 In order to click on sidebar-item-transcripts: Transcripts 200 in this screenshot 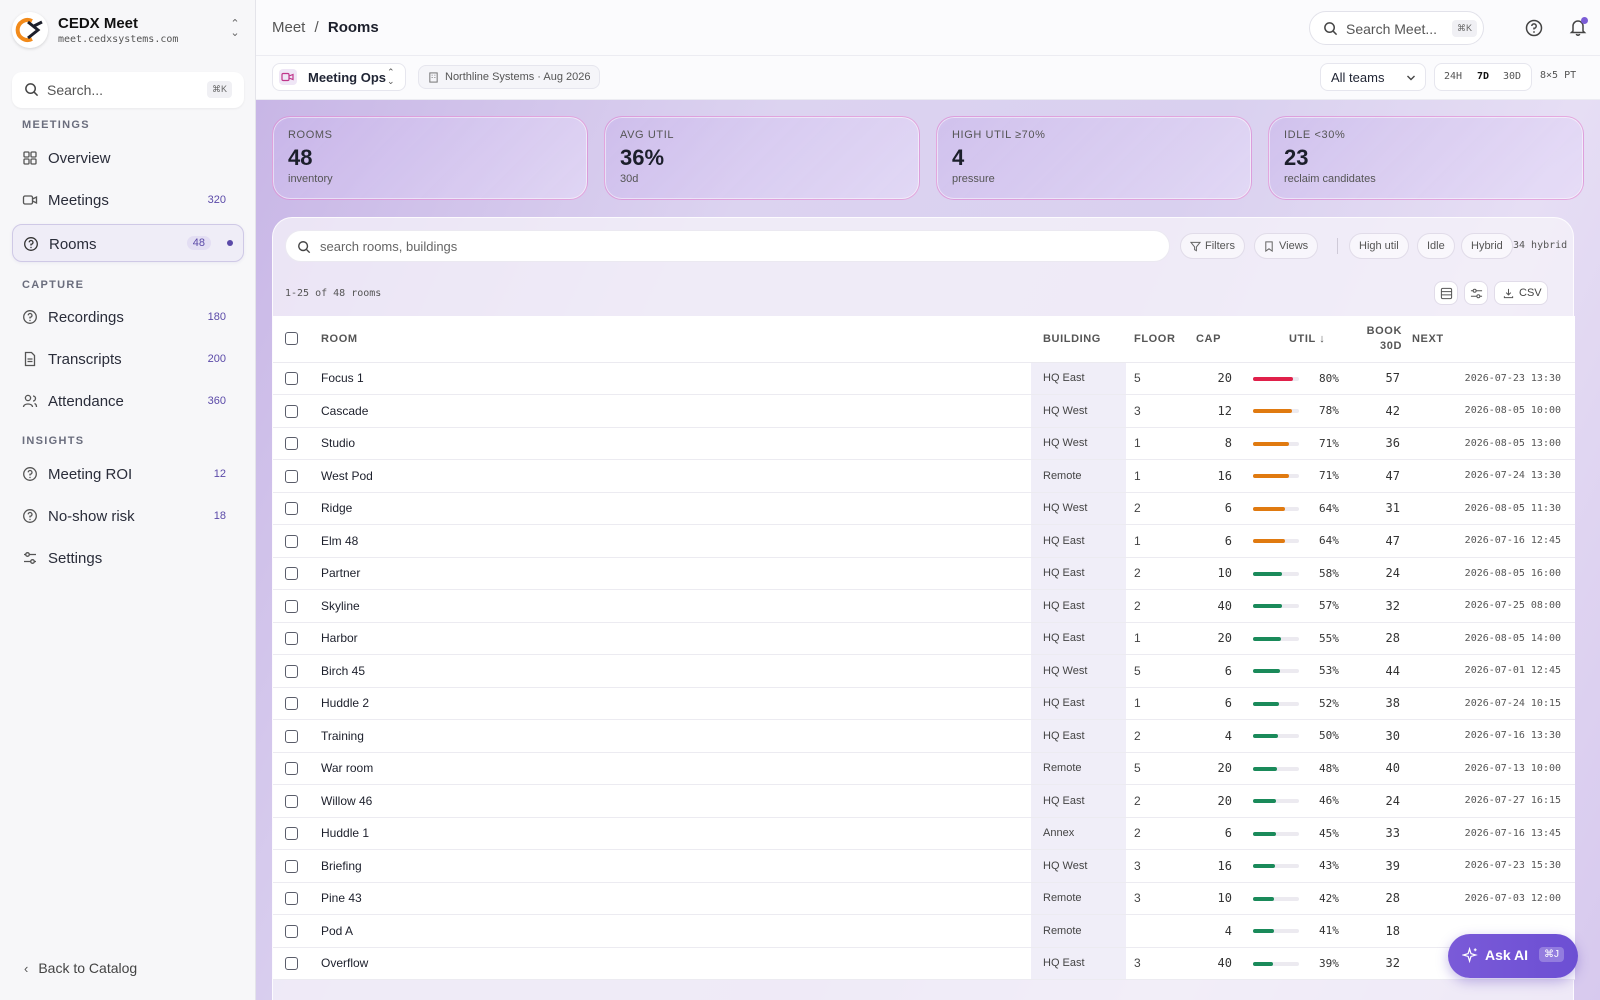, I will do `click(128, 359)`.